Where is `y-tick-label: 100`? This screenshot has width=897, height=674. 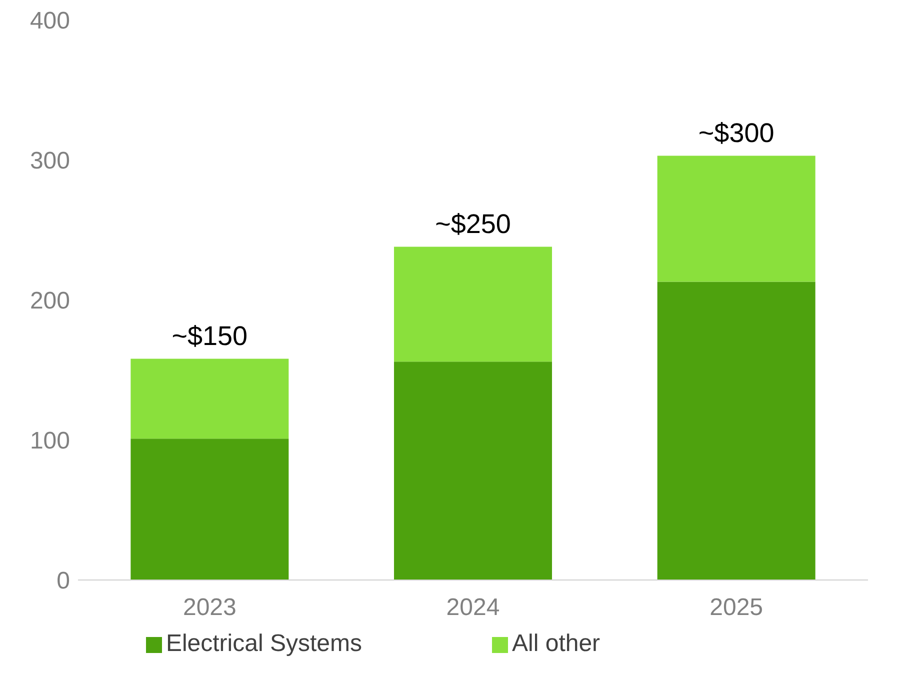
y-tick-label: 100 is located at coordinates (50, 441).